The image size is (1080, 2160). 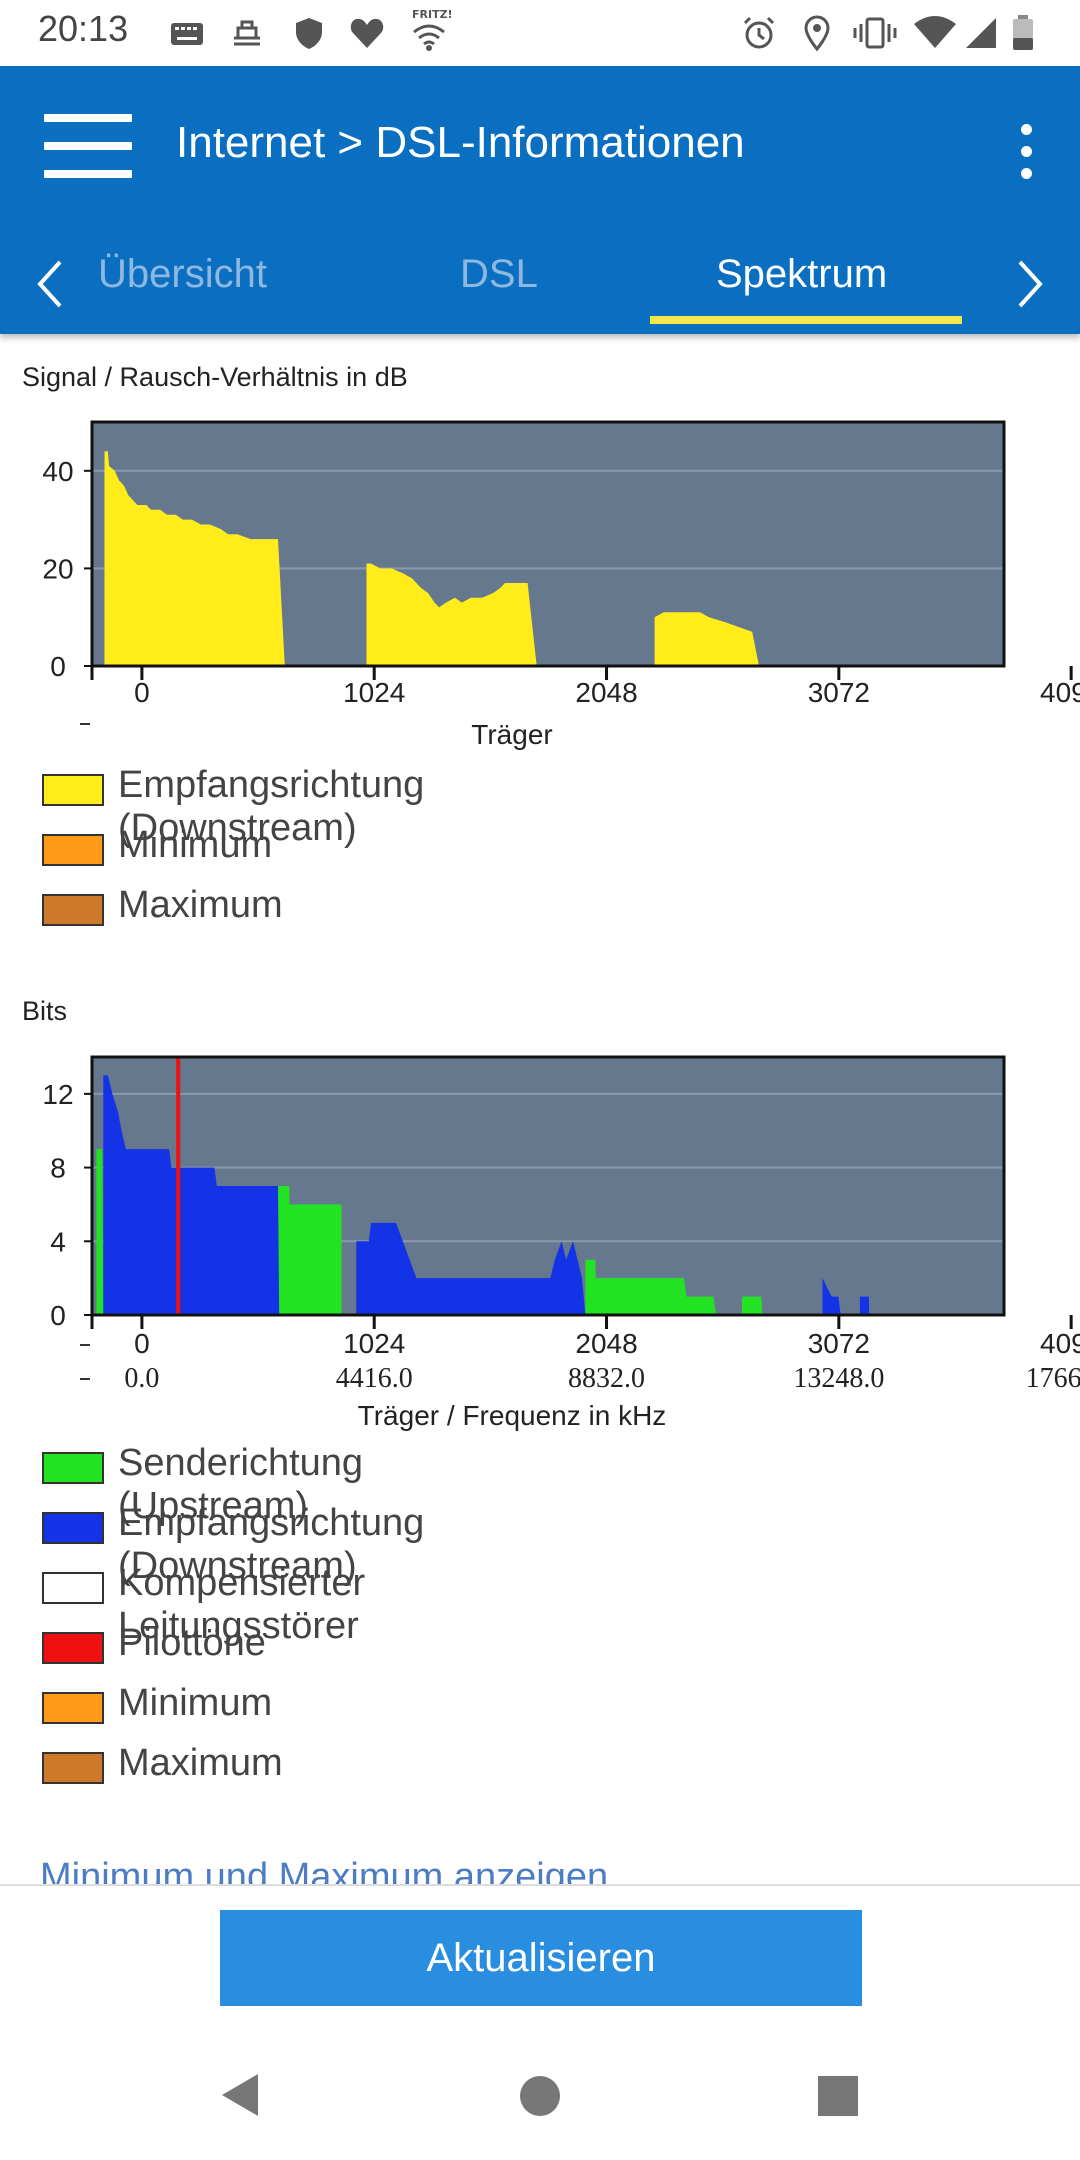 I want to click on x-tick-label-frequency: 4416.0, so click(x=374, y=1378).